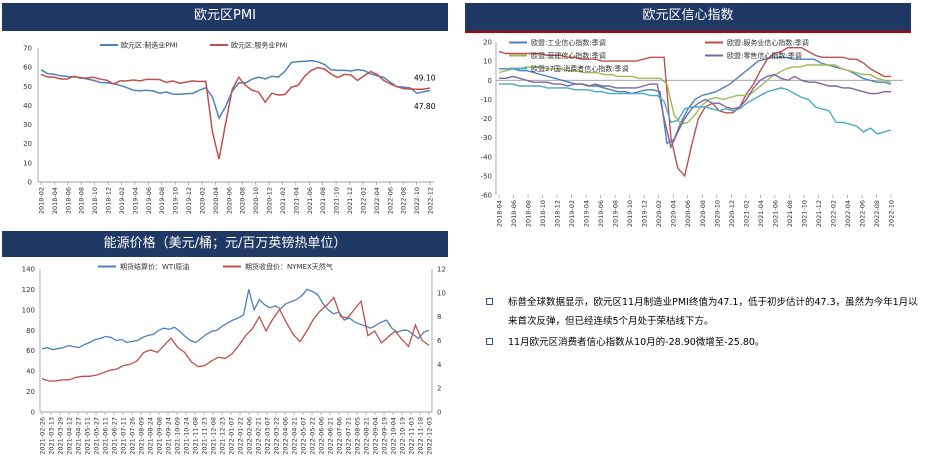 The height and width of the screenshot is (472, 925). I want to click on conf-x-label: 2018-10, so click(543, 213).